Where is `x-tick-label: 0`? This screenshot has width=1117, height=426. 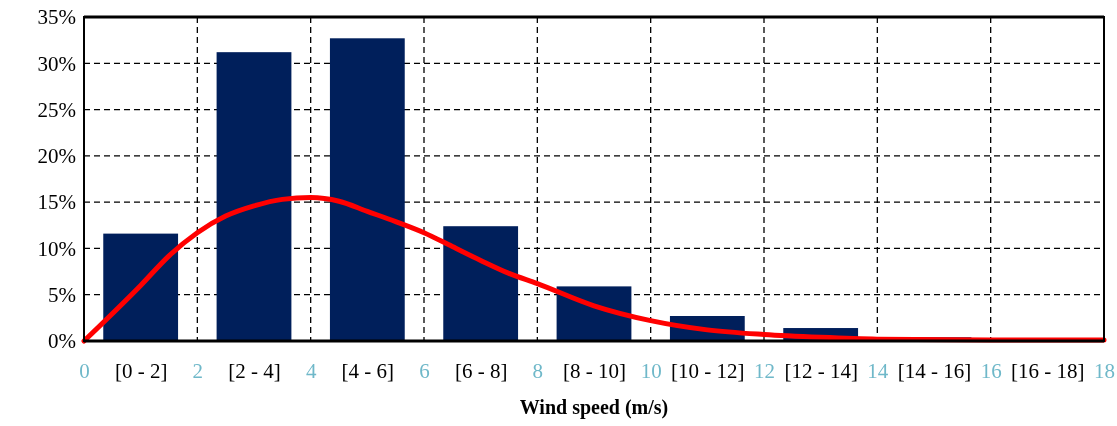
x-tick-label: 0 is located at coordinates (84, 370).